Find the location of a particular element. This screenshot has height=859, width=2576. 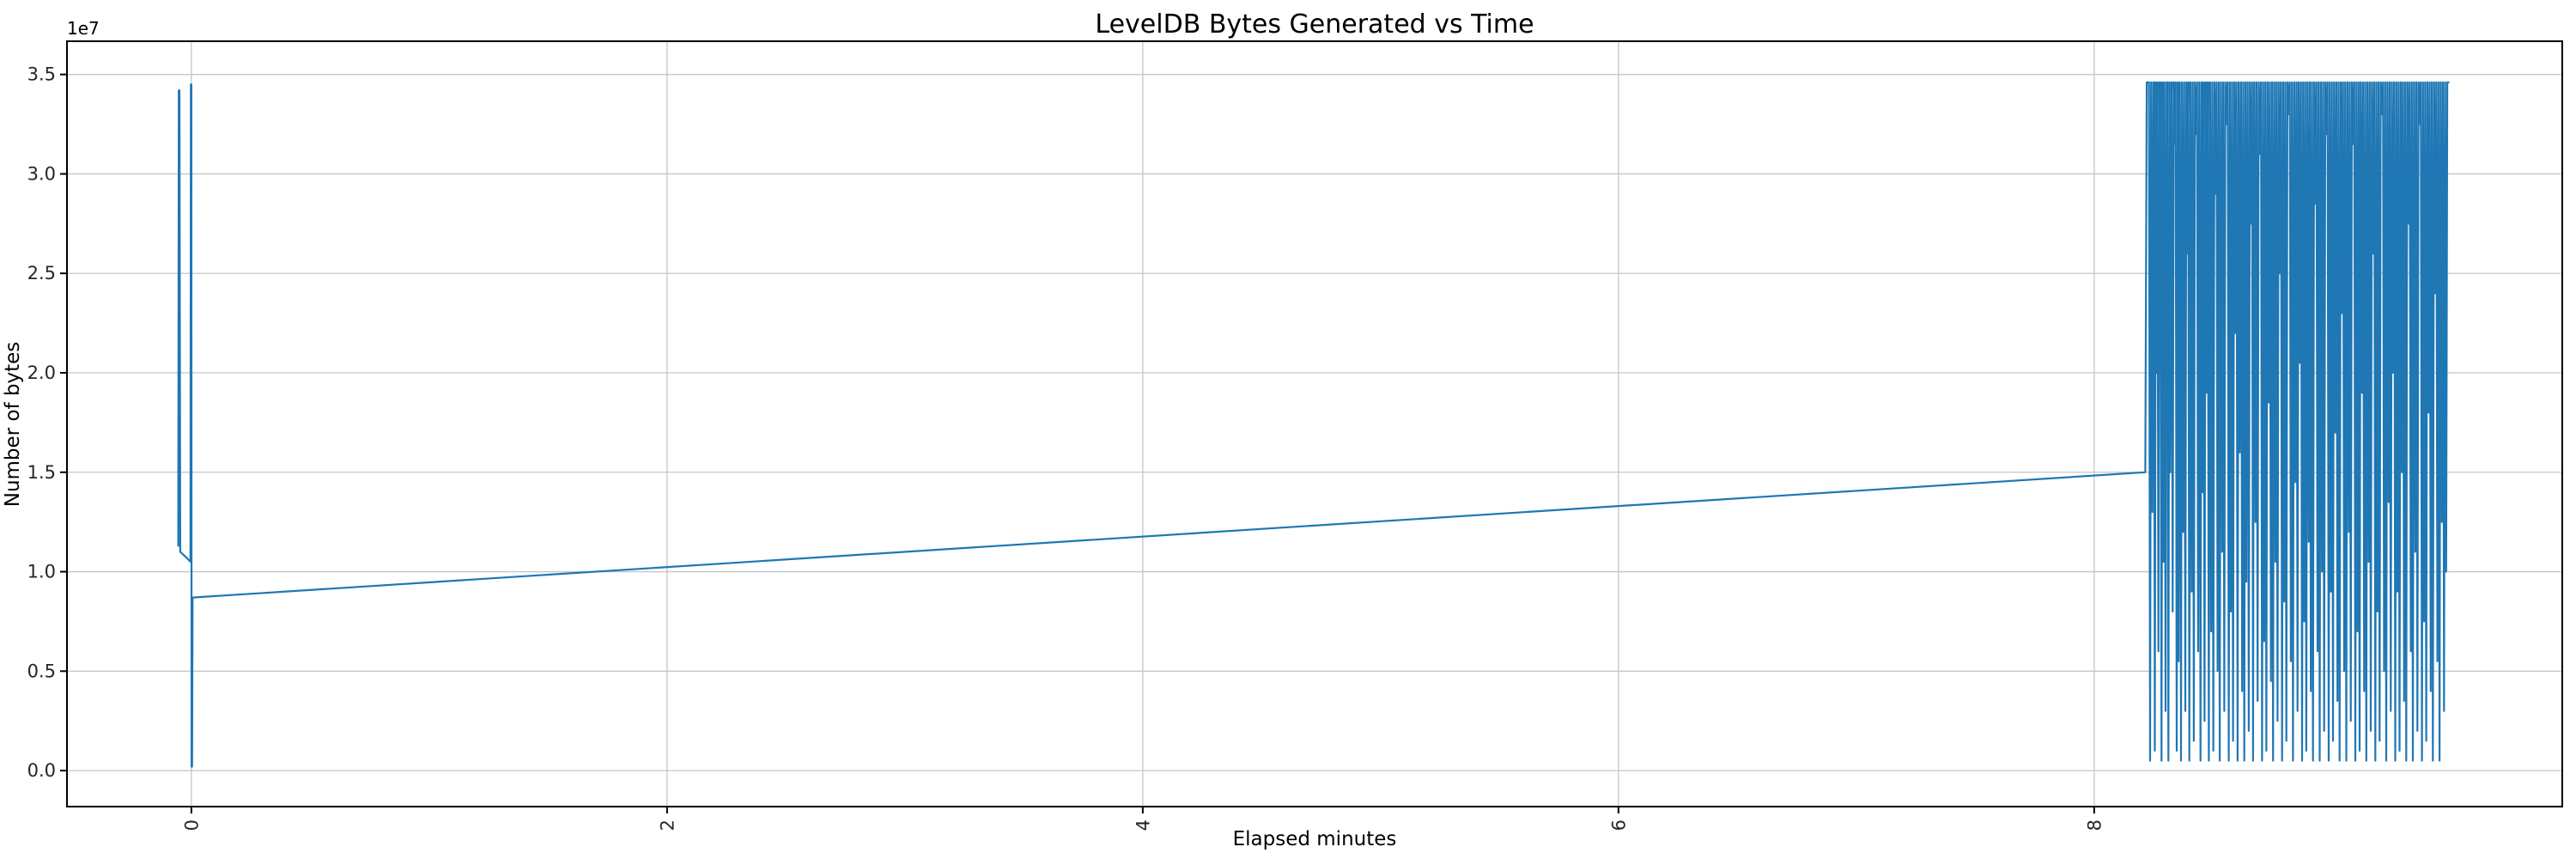

y-tick-labels: 0.0 0.5 1.0 1.5 2.0 2.5 3.0 3.5 is located at coordinates (41, 422).